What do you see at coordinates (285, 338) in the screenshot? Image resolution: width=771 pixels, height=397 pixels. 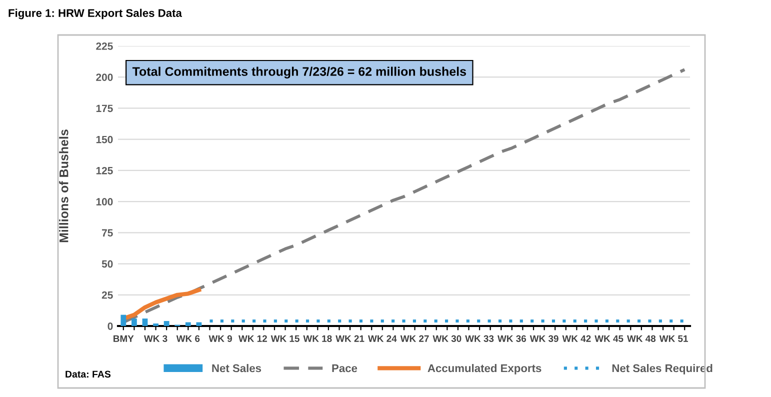 I see `x-tick-label: WK 15` at bounding box center [285, 338].